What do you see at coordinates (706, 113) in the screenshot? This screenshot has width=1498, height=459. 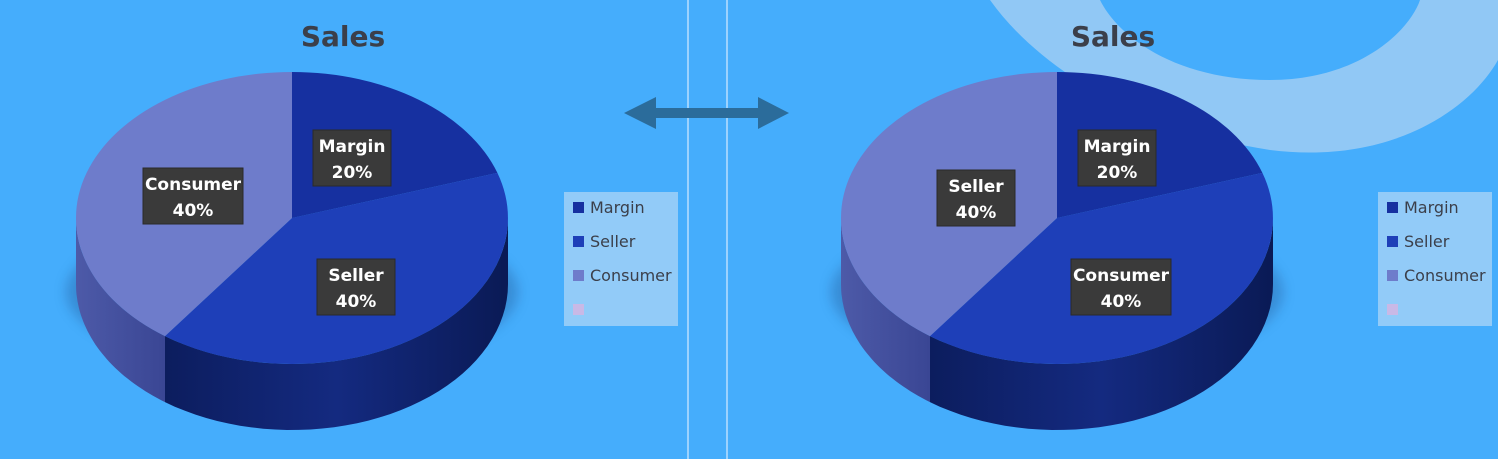 I see `double-headed-arrow-icon` at bounding box center [706, 113].